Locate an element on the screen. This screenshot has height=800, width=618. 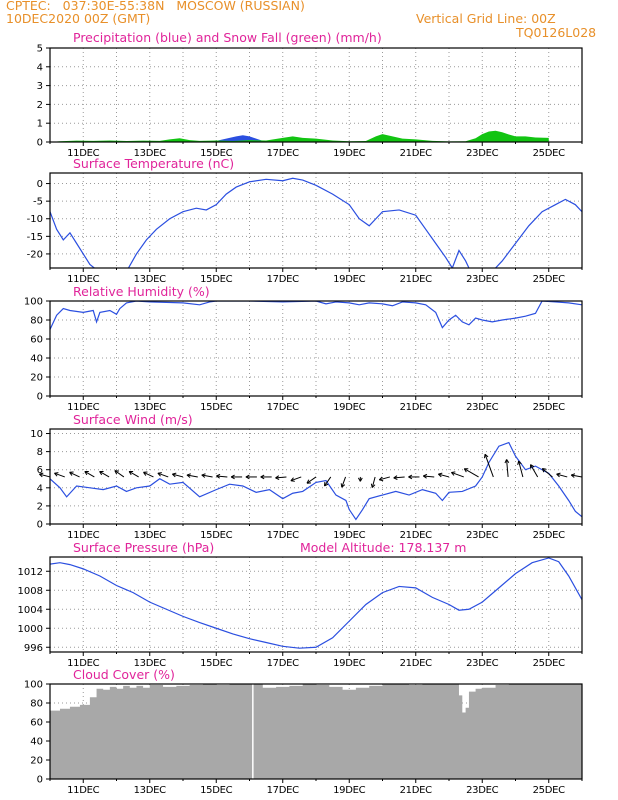
header-location: CPTEC: 037:30E-55:38N MOSCOW (RUSSIAN) is located at coordinates (155, 6).